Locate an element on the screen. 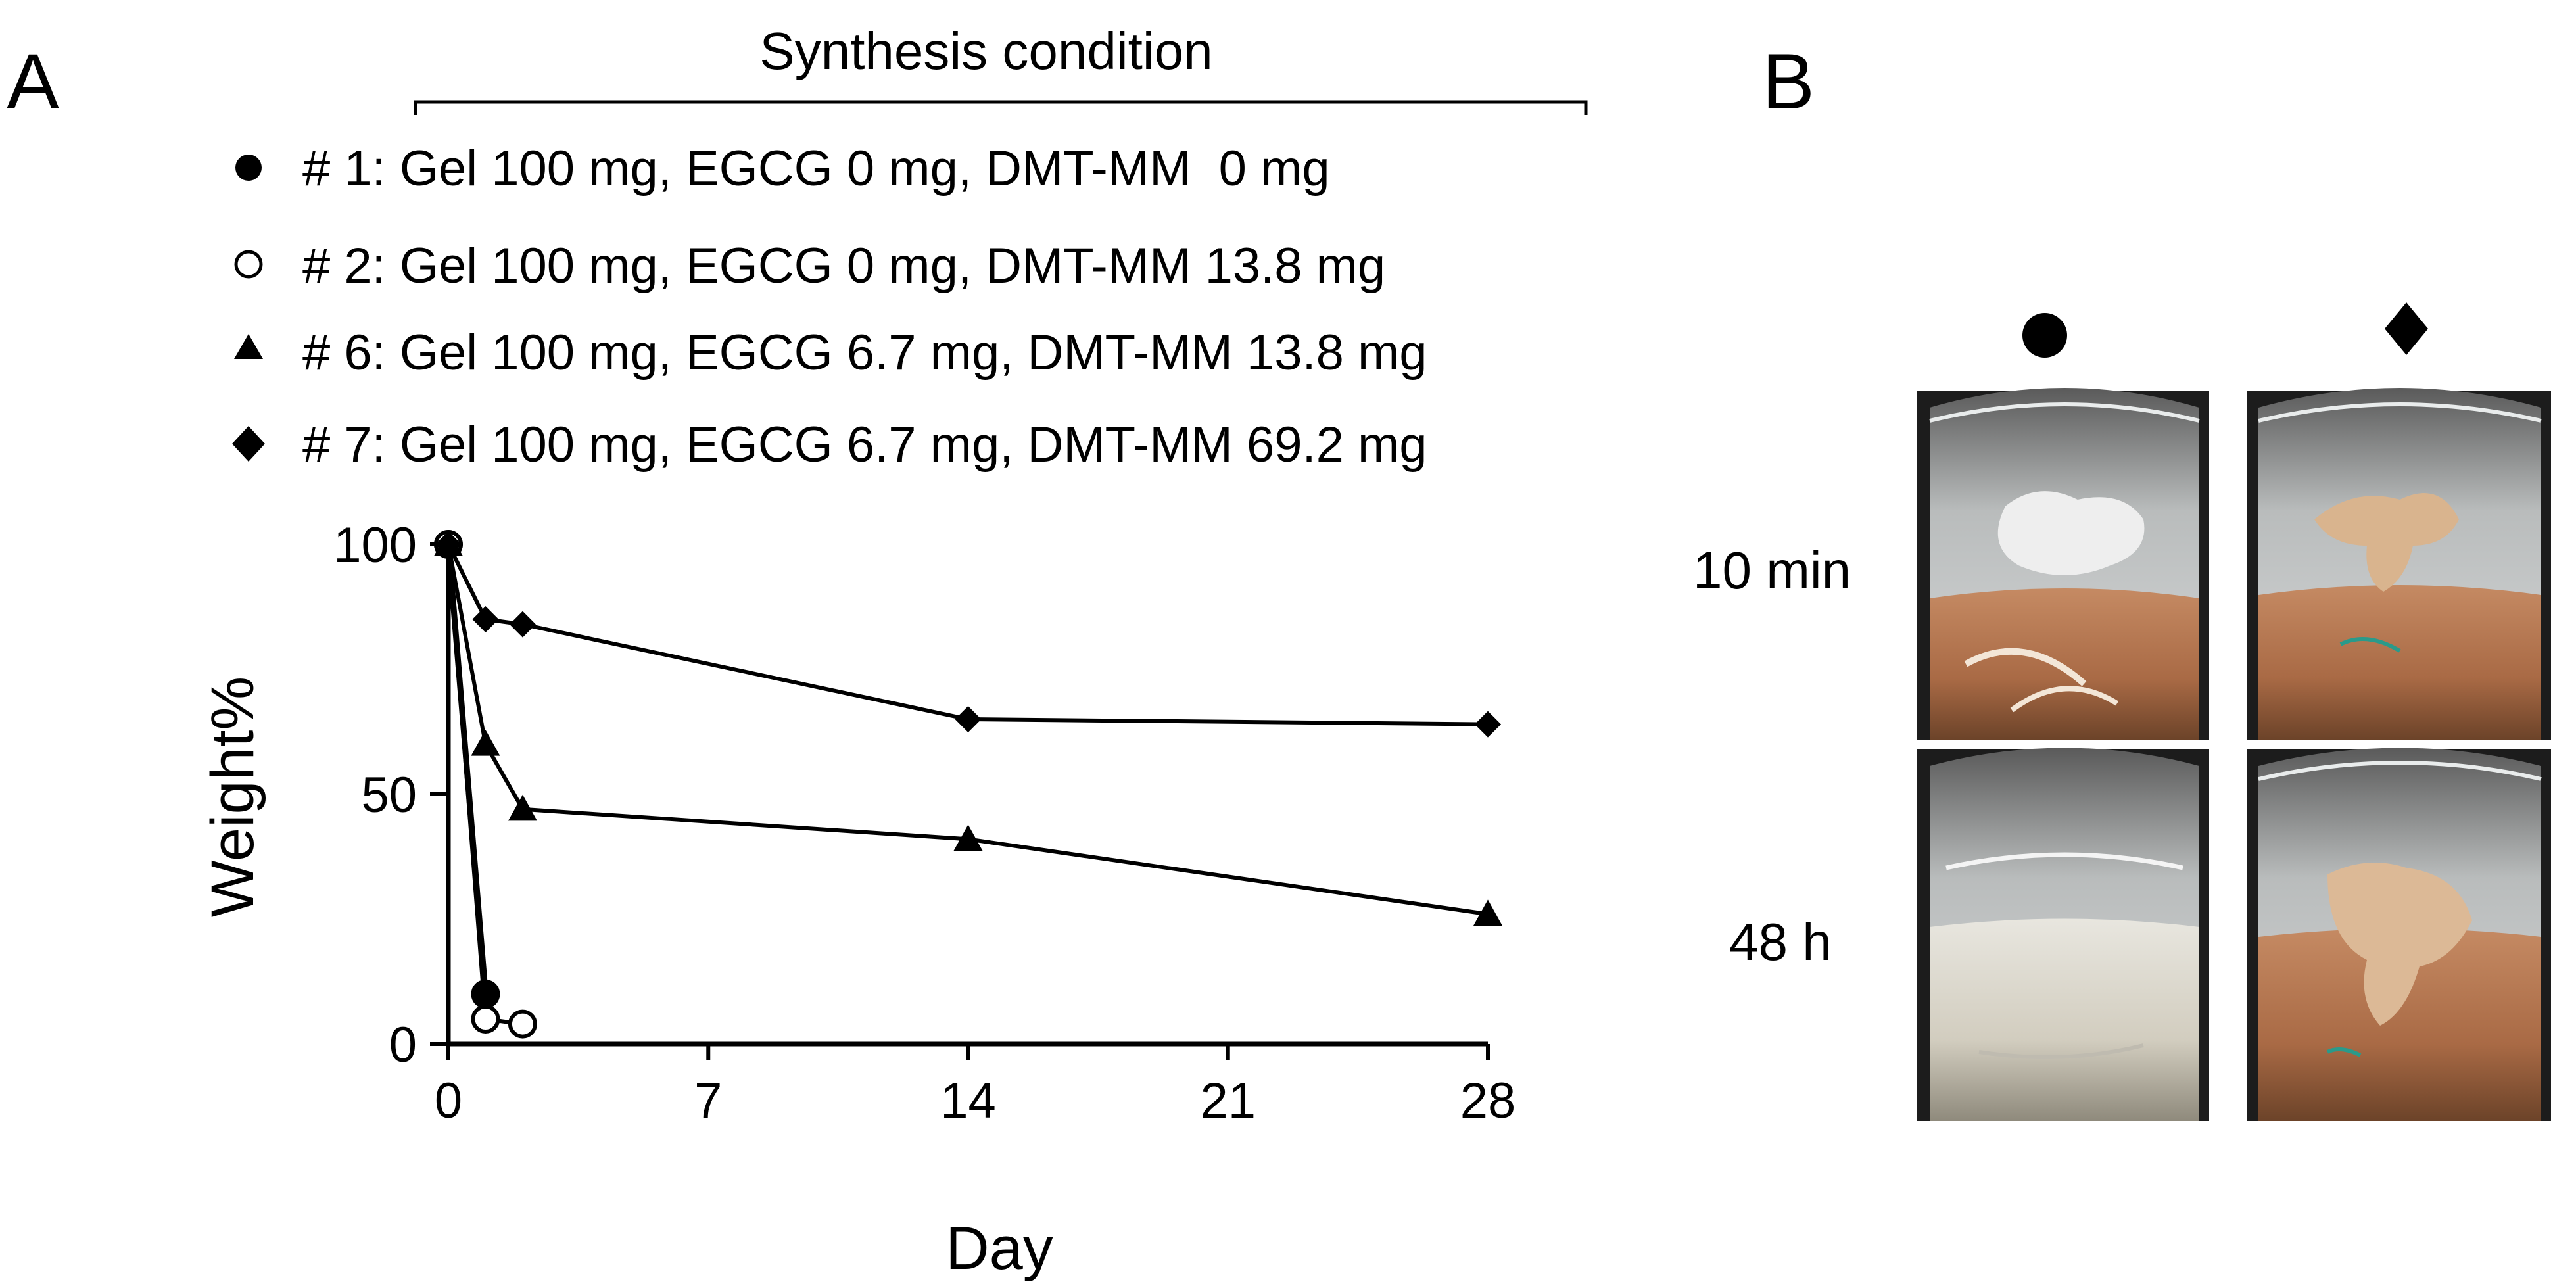 The image size is (2576, 1284). filled-diamond-marker-icon is located at coordinates (249, 444).